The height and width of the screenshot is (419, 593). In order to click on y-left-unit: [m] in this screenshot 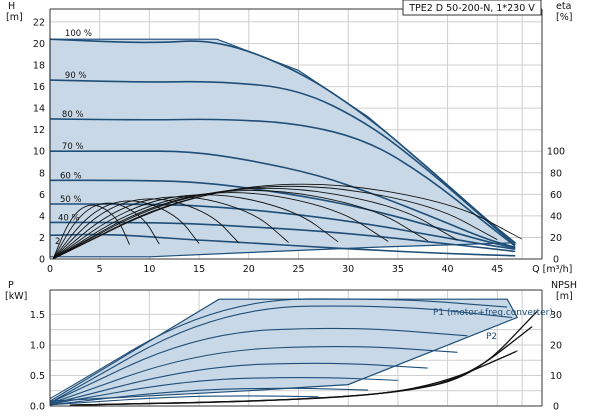, I will do `click(14, 17)`.